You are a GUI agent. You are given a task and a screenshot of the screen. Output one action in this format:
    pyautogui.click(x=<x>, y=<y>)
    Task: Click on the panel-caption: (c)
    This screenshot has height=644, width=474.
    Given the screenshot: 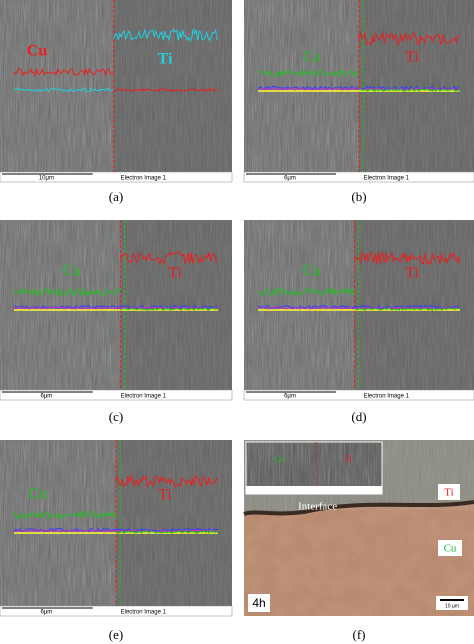 What is the action you would take?
    pyautogui.click(x=116, y=416)
    